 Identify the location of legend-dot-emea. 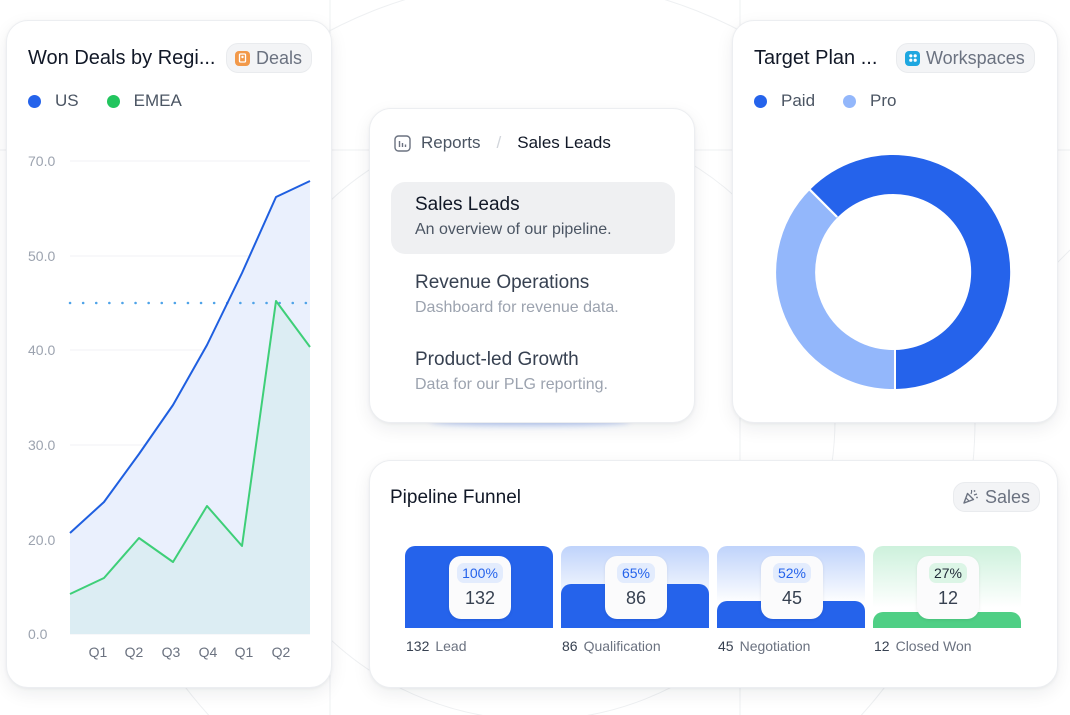
(113, 101).